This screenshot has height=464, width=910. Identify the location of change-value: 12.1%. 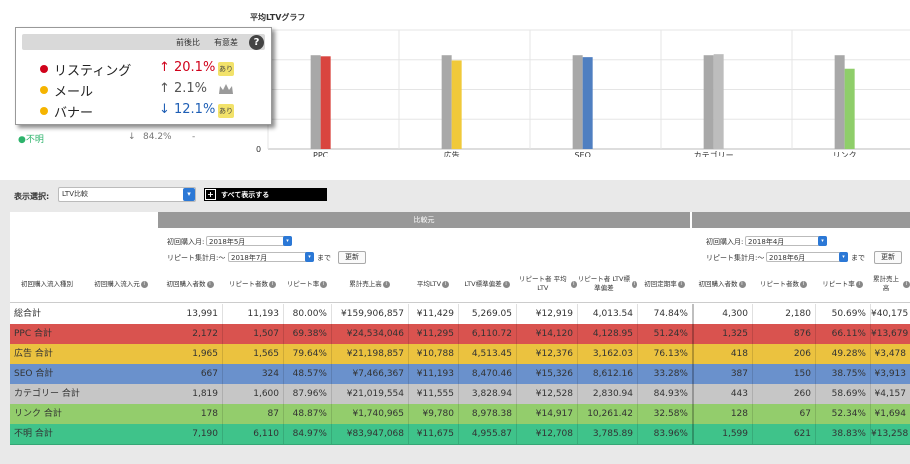
(195, 109).